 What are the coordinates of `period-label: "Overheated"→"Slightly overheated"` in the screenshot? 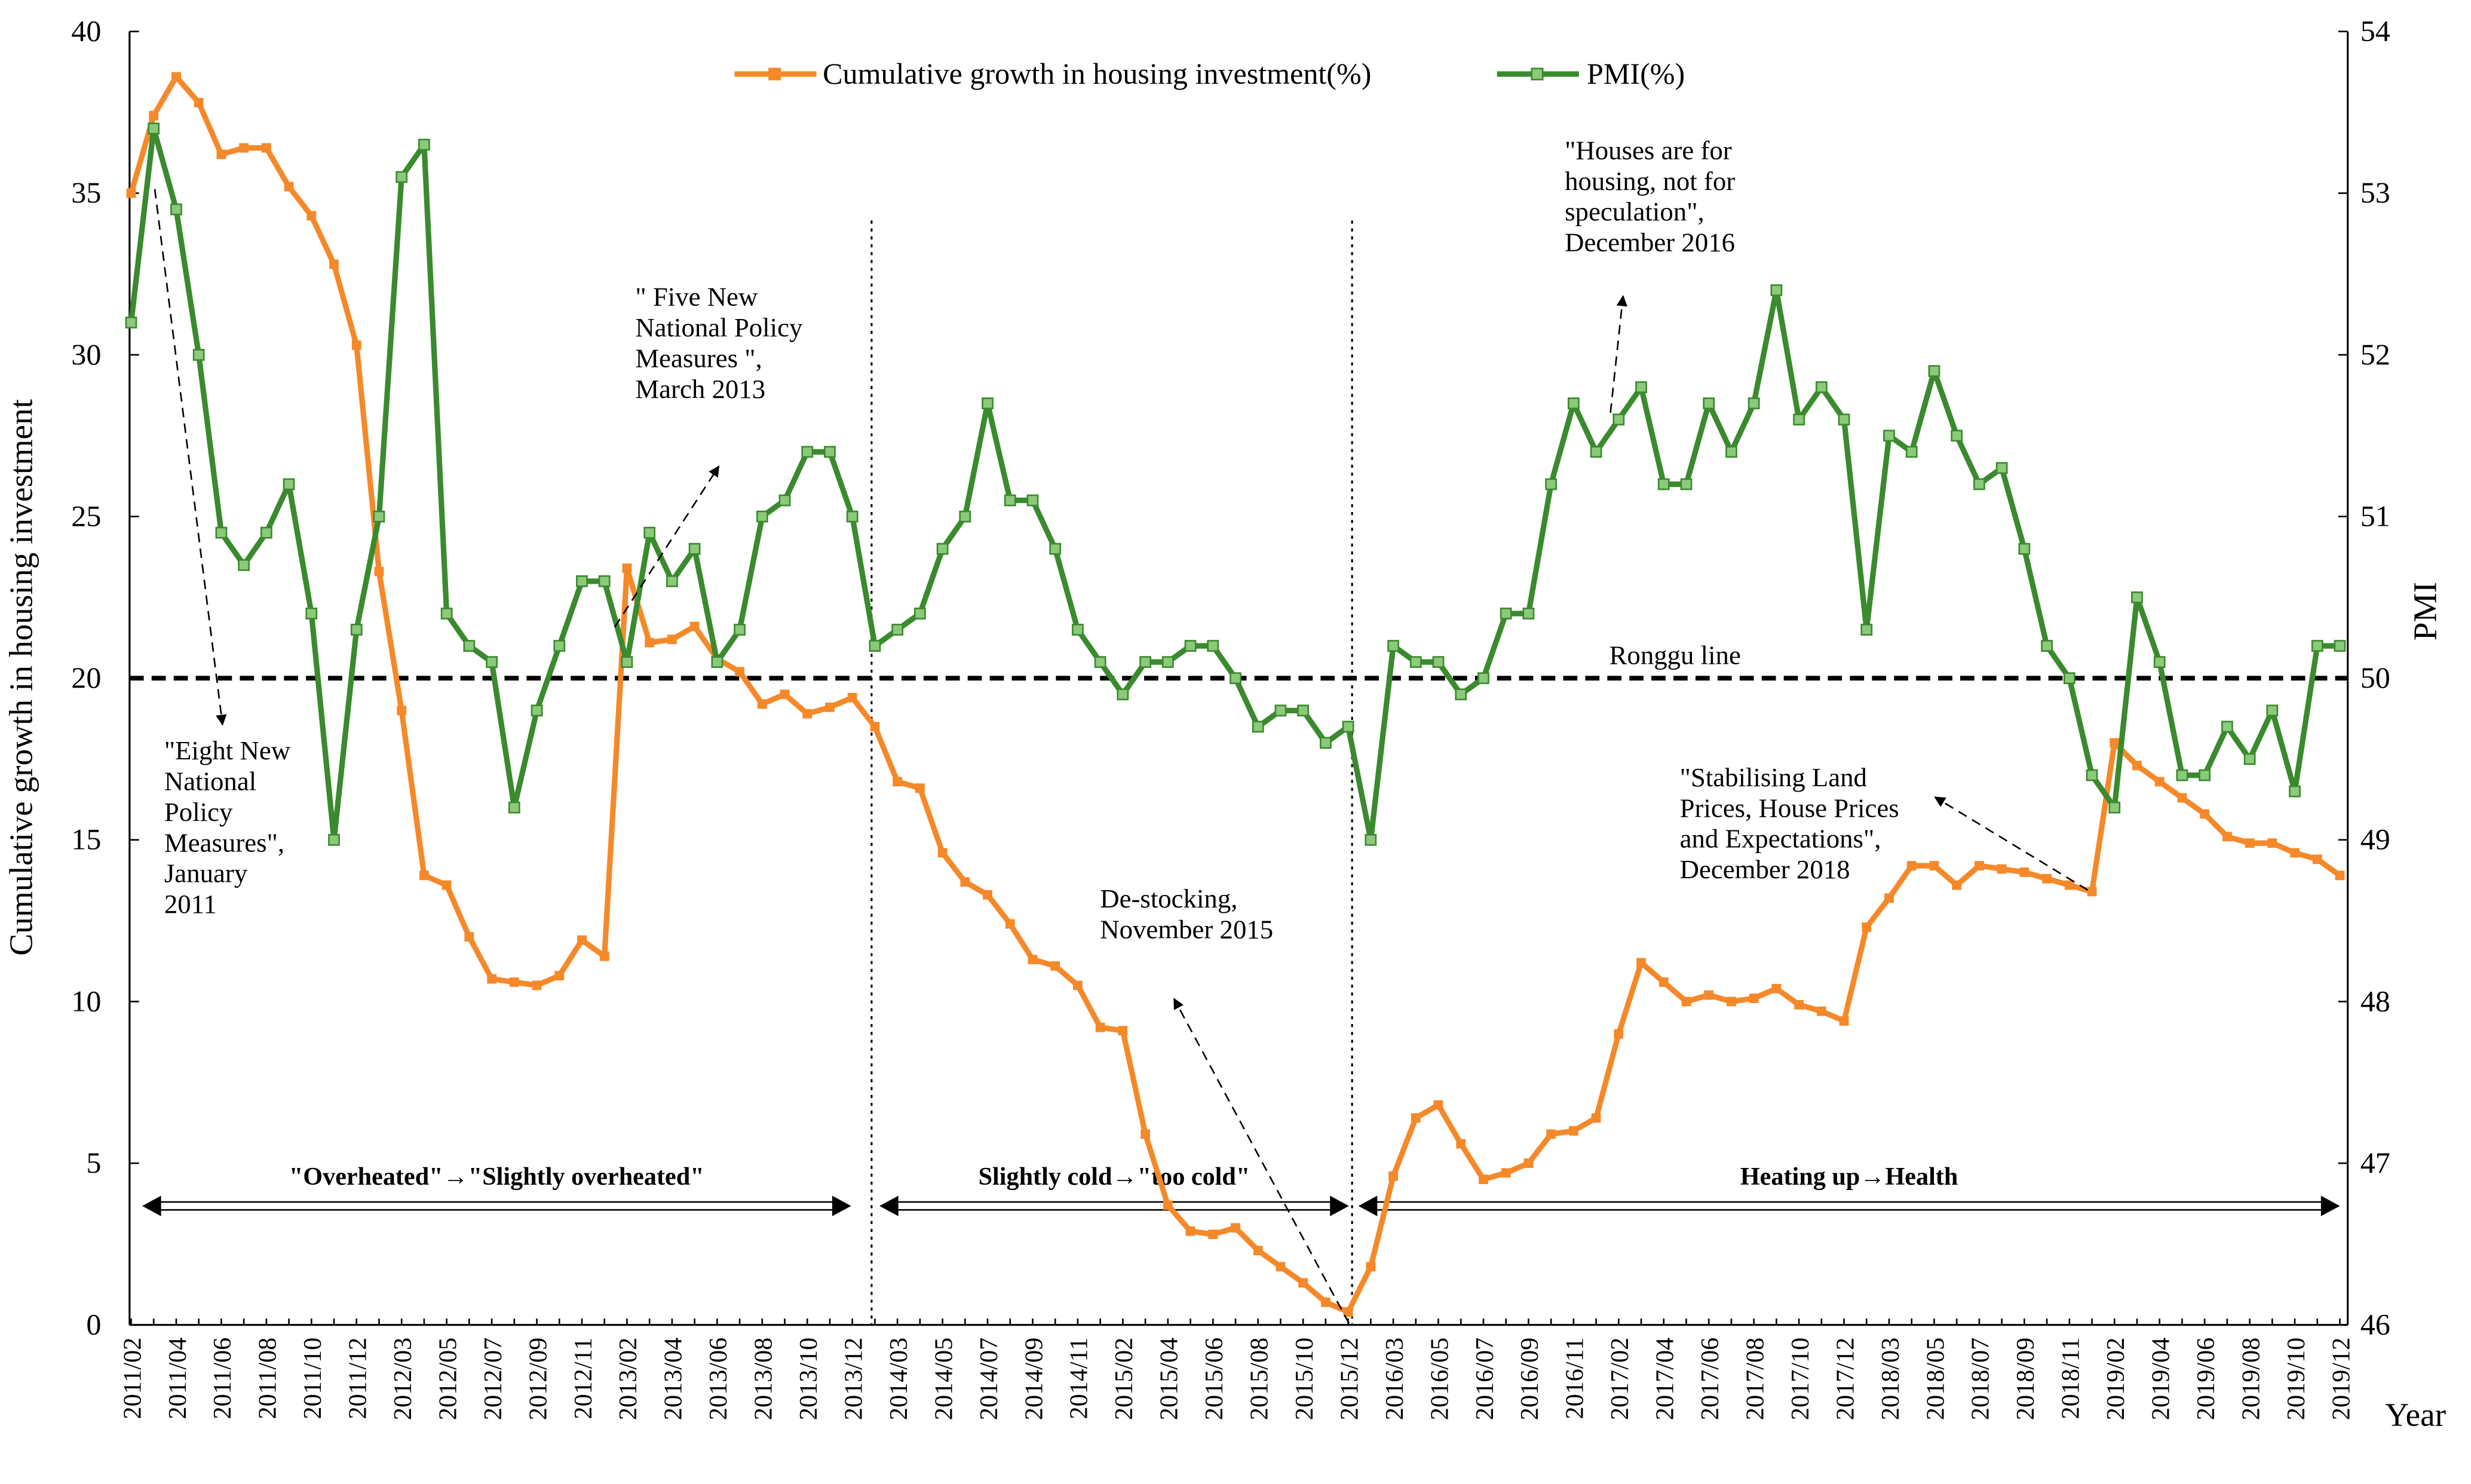 It's located at (496, 1177).